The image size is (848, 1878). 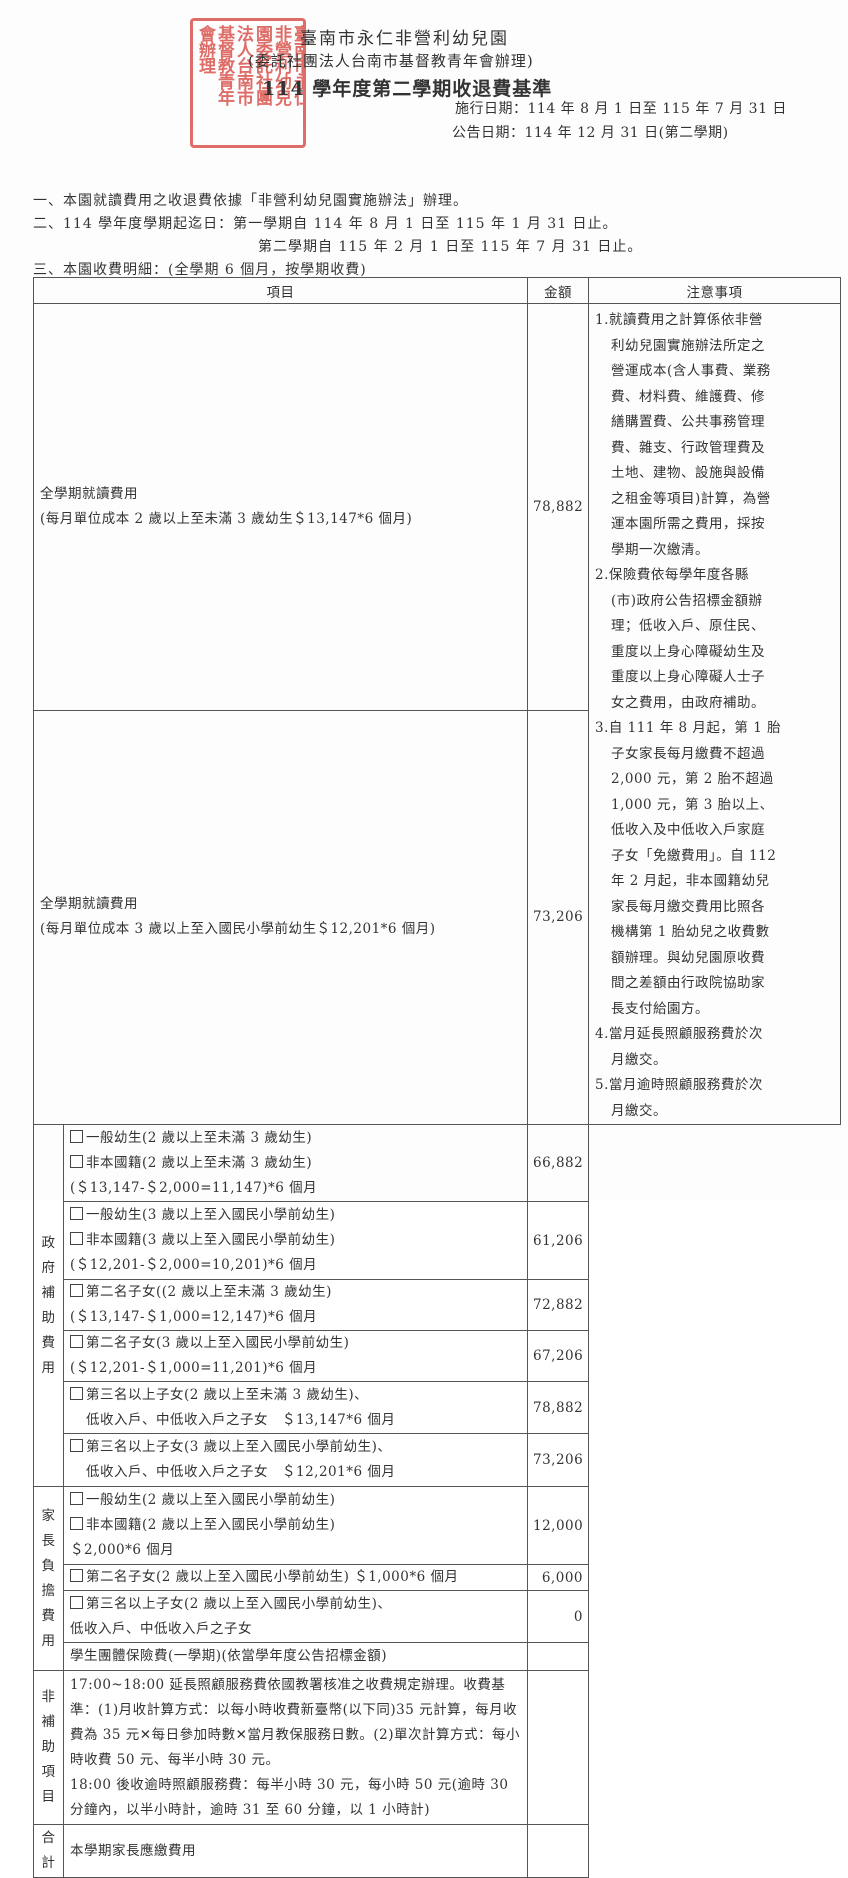 What do you see at coordinates (200, 270) in the screenshot?
I see `intro-line-3: 三、本園收費明細：(全學期 6 個月，按學期收費)` at bounding box center [200, 270].